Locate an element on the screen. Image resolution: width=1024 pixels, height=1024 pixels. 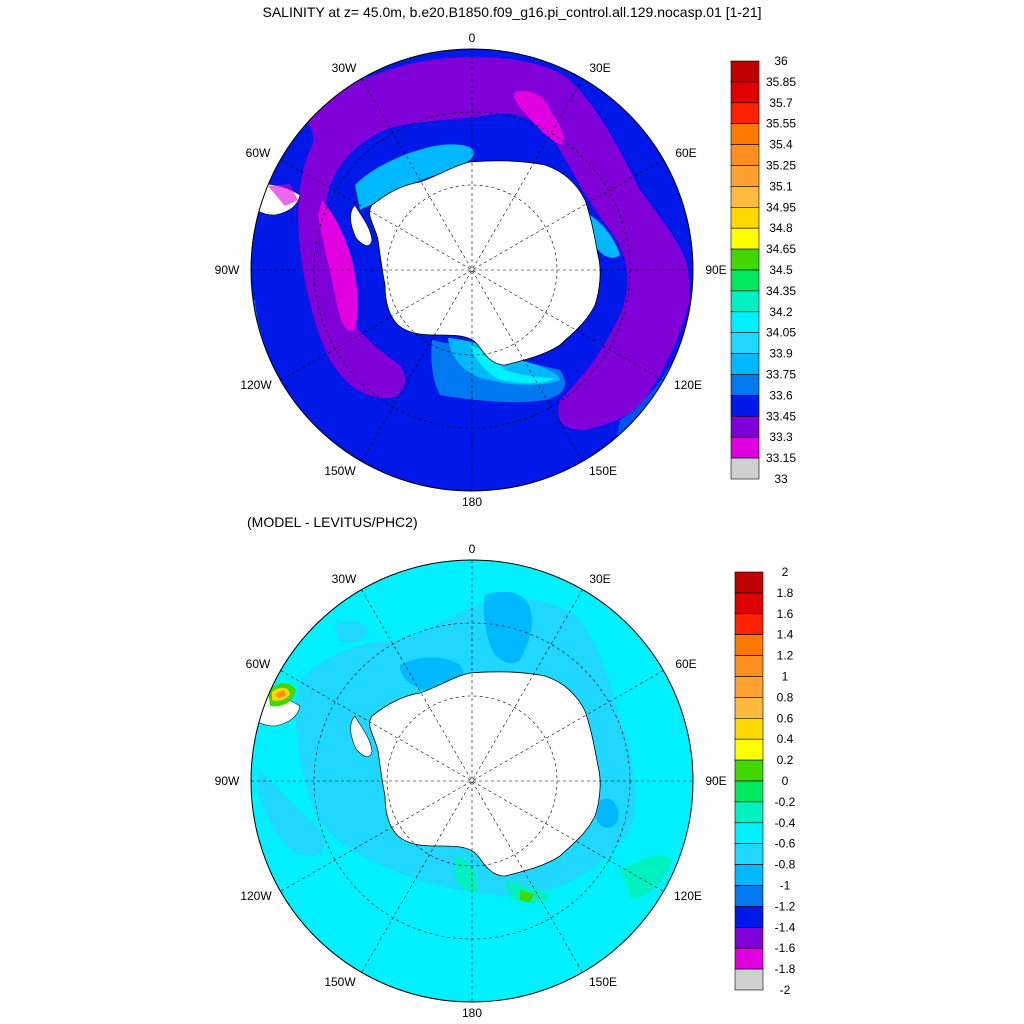
salinity-colorbar-tick-label: 33.15 is located at coordinates (781, 458).